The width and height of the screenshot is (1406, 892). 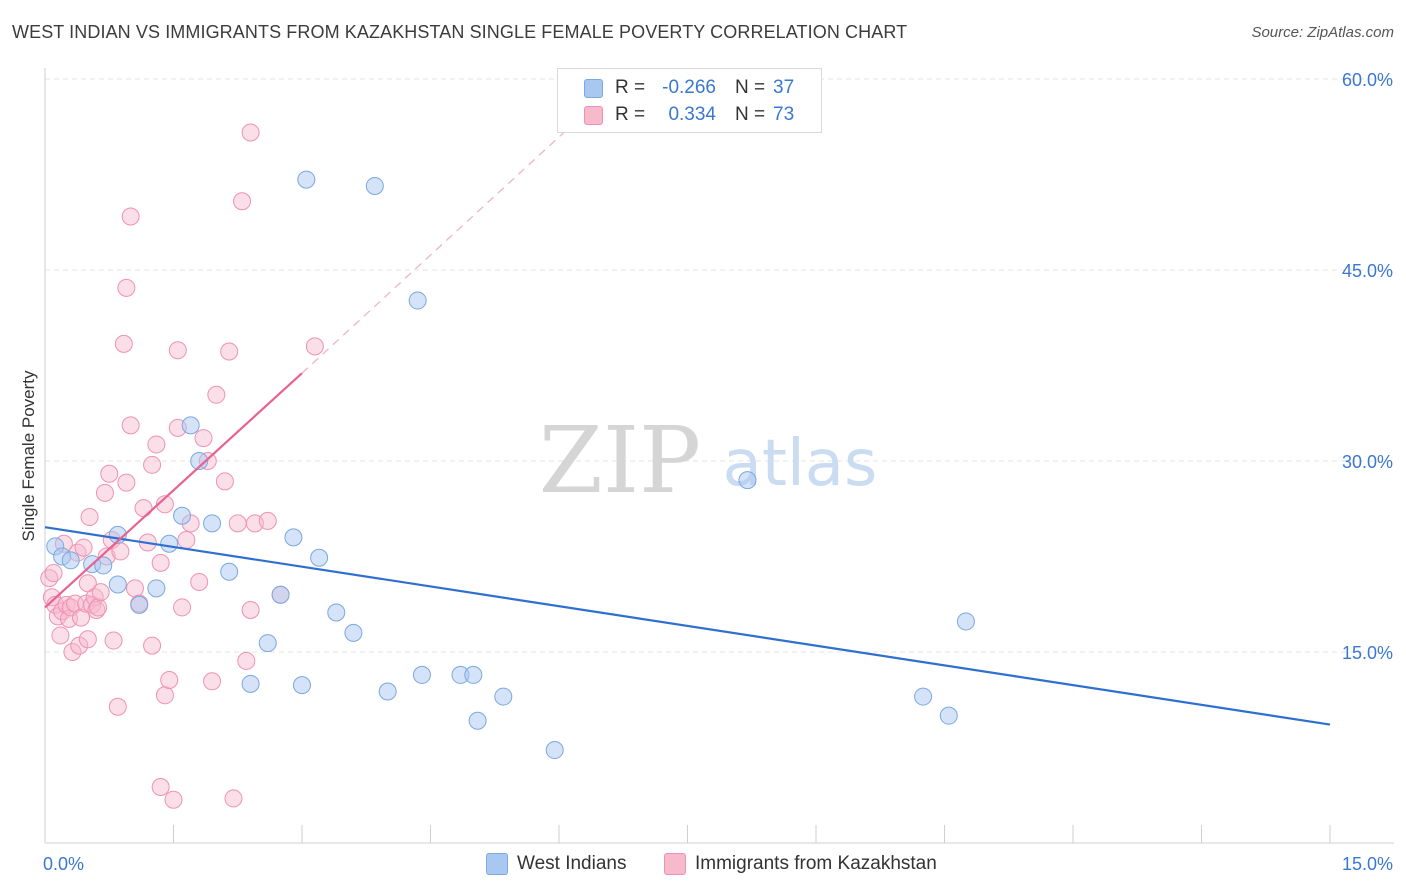 I want to click on y-tick-label: 30.0%, so click(x=1367, y=462).